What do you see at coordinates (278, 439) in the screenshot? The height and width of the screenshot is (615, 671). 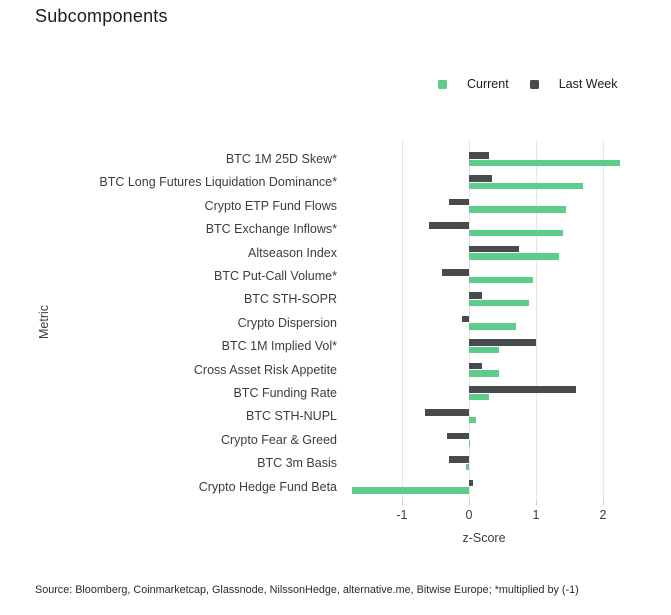 I see `category-label: Crypto Fear & Greed` at bounding box center [278, 439].